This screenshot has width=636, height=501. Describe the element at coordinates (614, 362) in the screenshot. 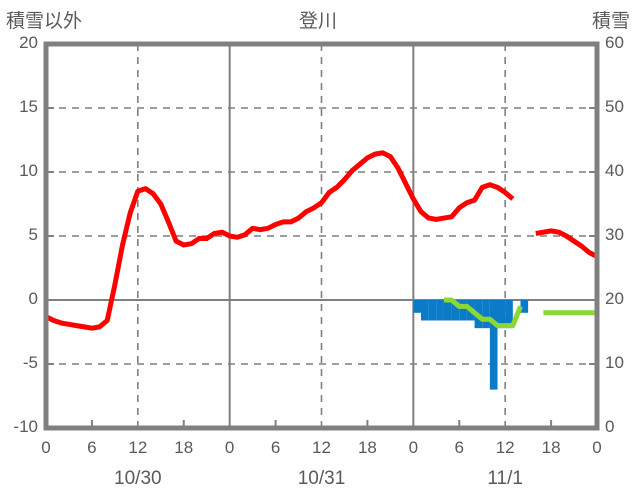

I see `right-tick-label: 10` at that location.